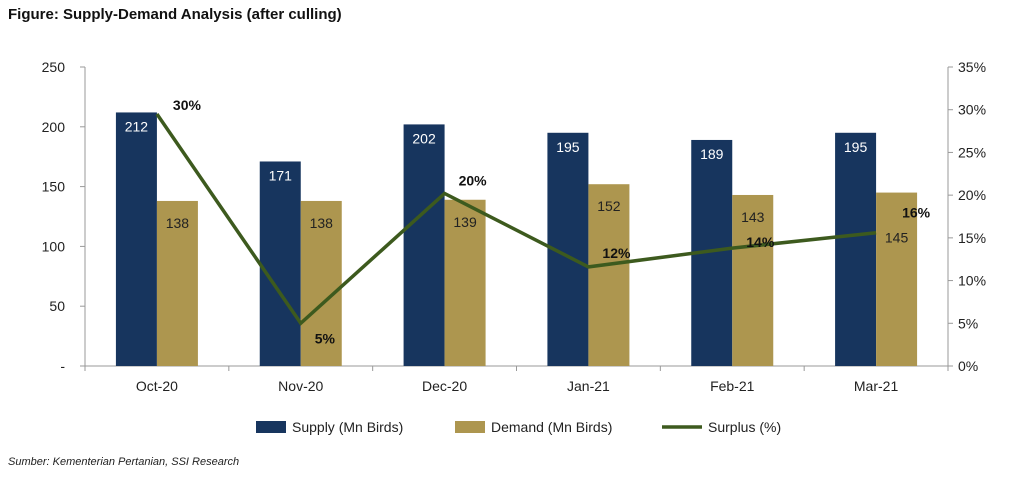 This screenshot has width=1024, height=478. I want to click on right-tick-label: 25%, so click(972, 152).